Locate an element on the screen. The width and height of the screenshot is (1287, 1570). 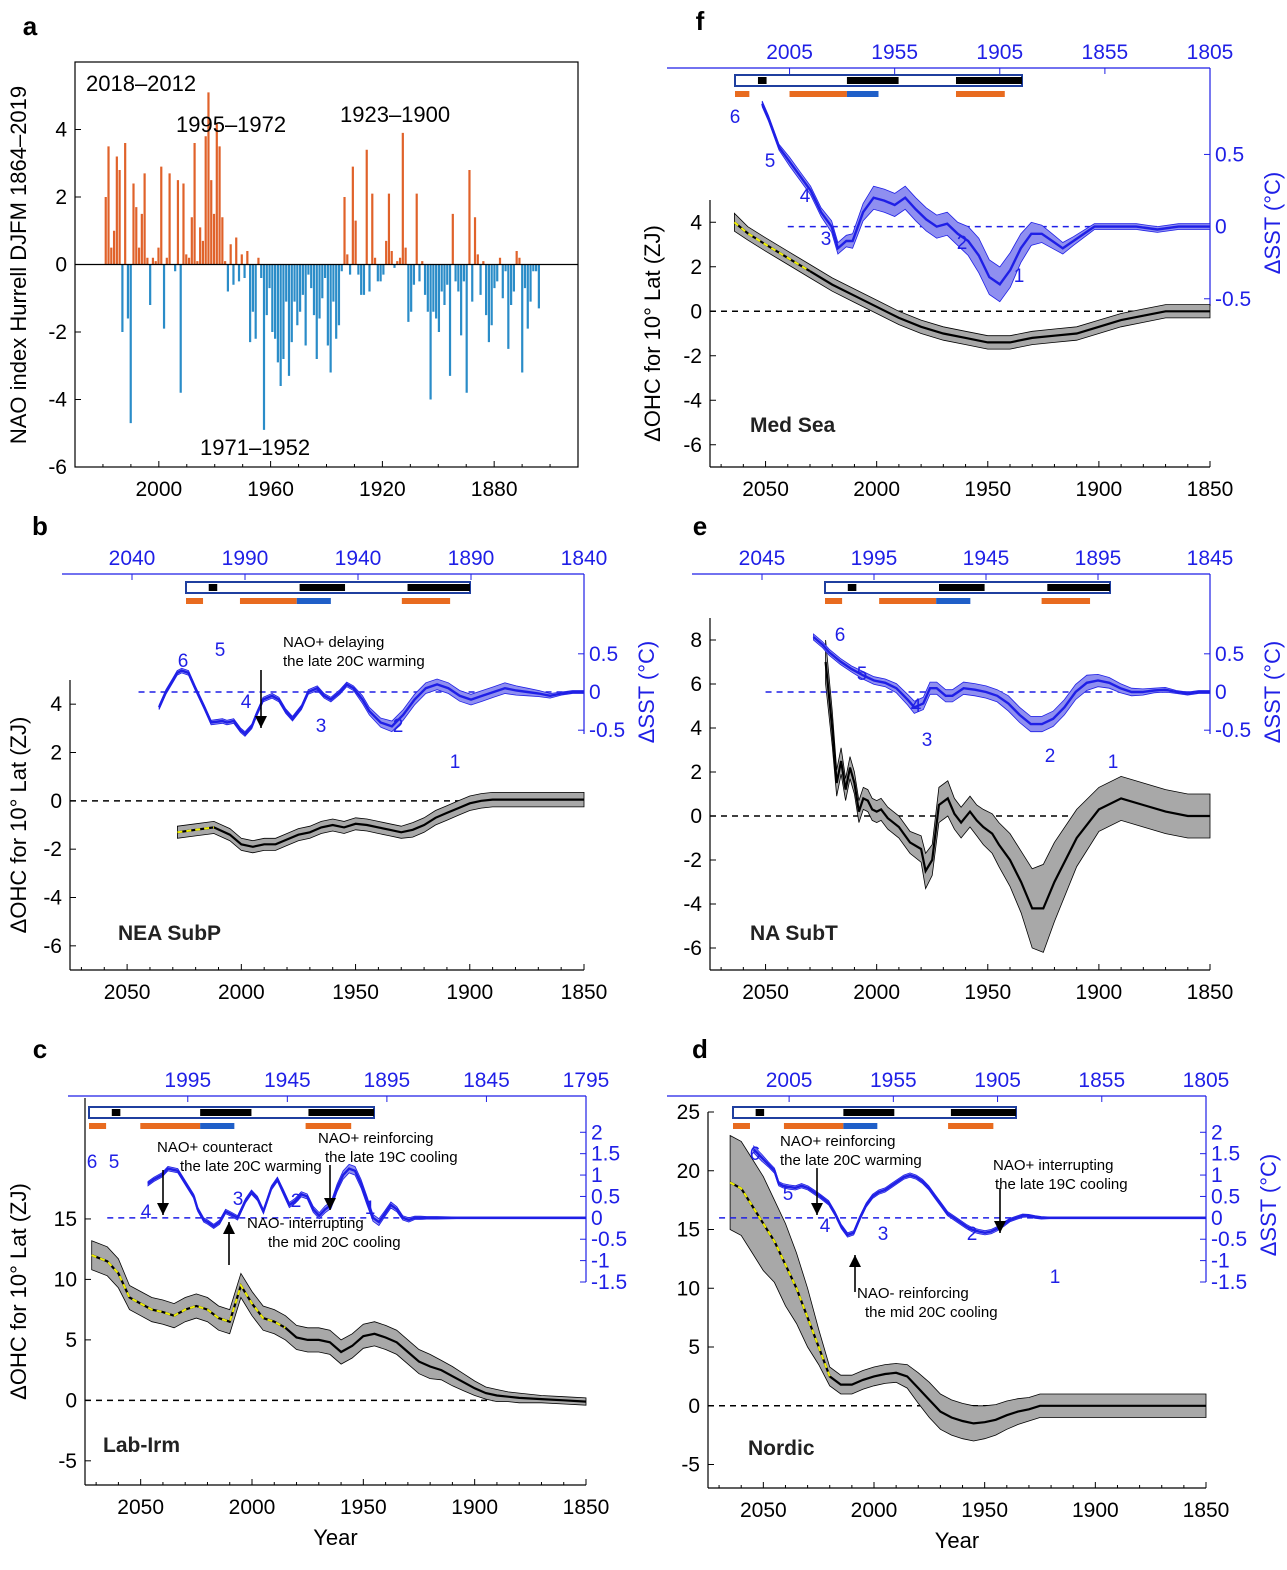
x-tick-label: 1920 is located at coordinates (382, 489).